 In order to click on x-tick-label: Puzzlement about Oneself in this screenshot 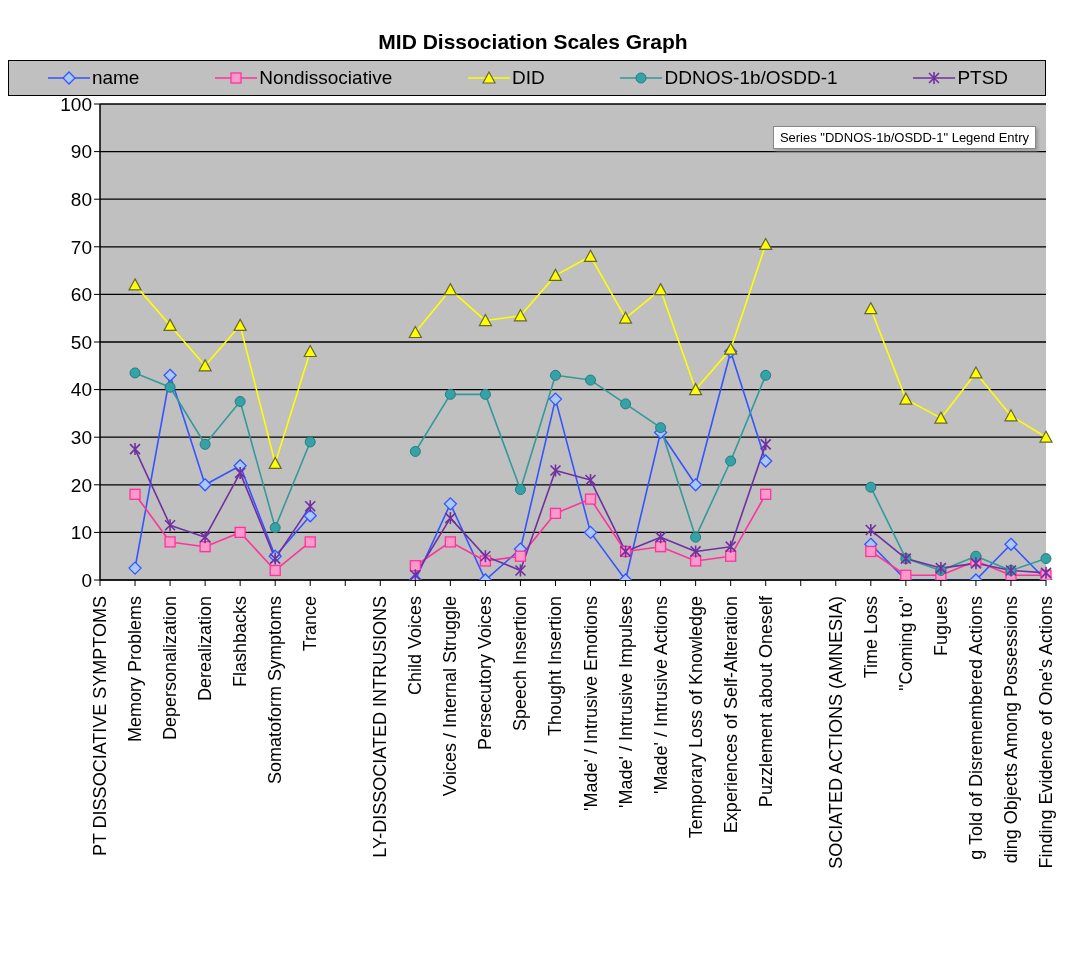, I will do `click(765, 701)`.